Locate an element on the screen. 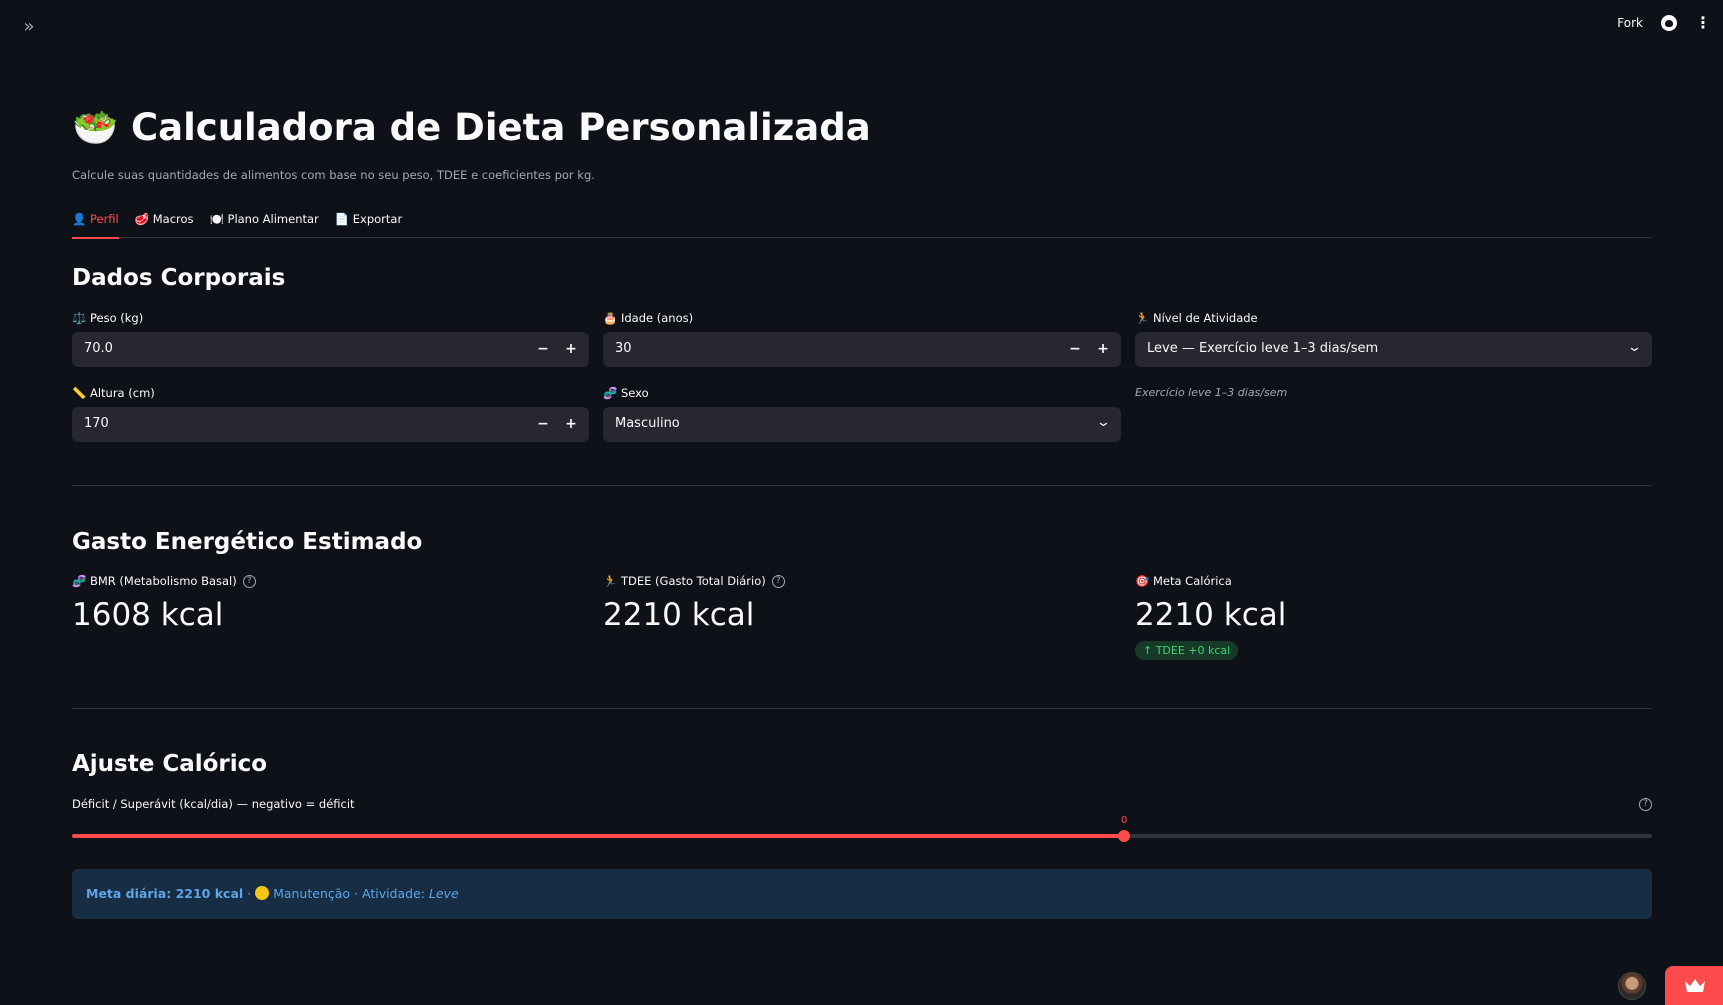  section-heading-gasto-energetico: Gasto Energético Estimado is located at coordinates (247, 542).